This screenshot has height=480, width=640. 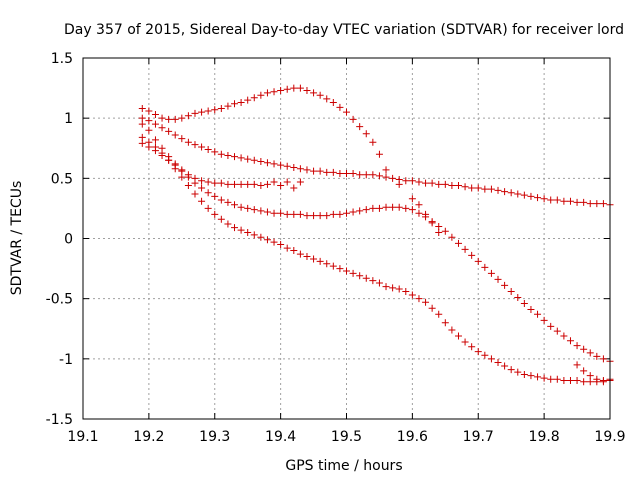 I want to click on y-tick-label: -0.5, so click(x=59, y=300).